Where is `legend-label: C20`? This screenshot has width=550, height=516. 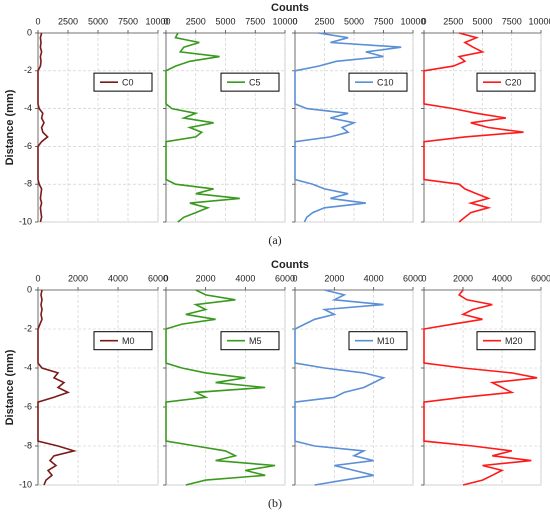 legend-label: C20 is located at coordinates (513, 83).